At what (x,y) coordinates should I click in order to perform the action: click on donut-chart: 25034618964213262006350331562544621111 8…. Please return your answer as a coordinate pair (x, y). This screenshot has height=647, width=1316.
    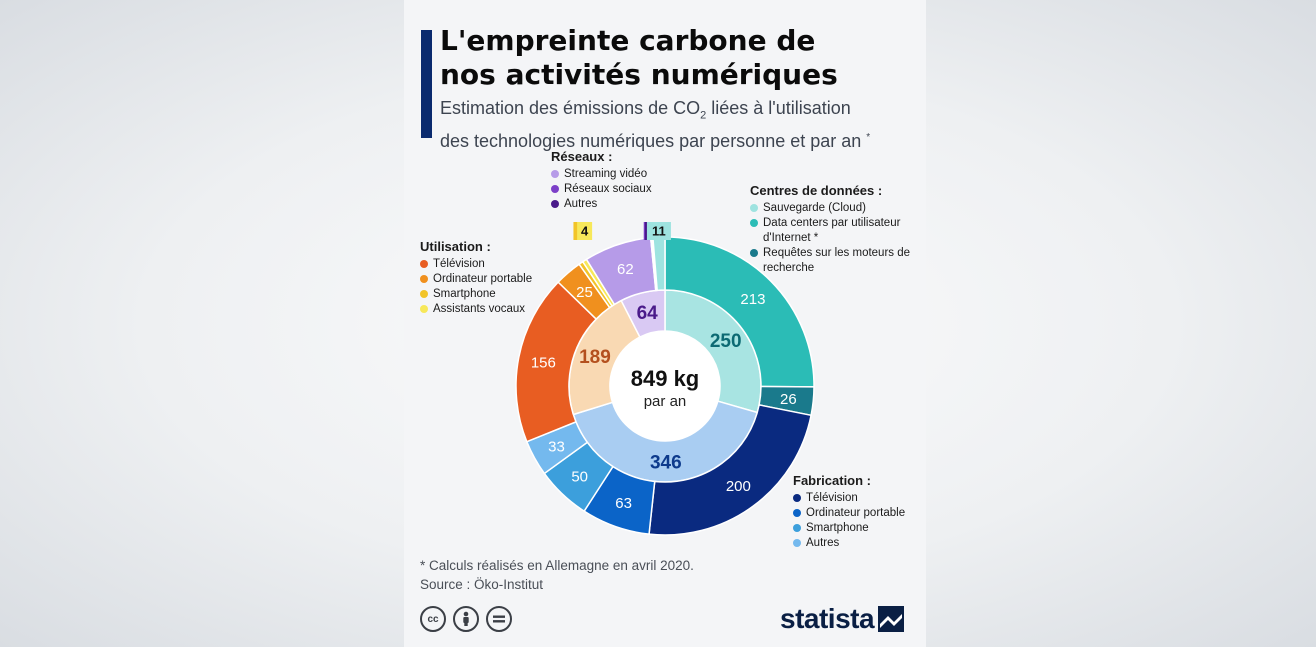
    Looking at the image, I should click on (665, 379).